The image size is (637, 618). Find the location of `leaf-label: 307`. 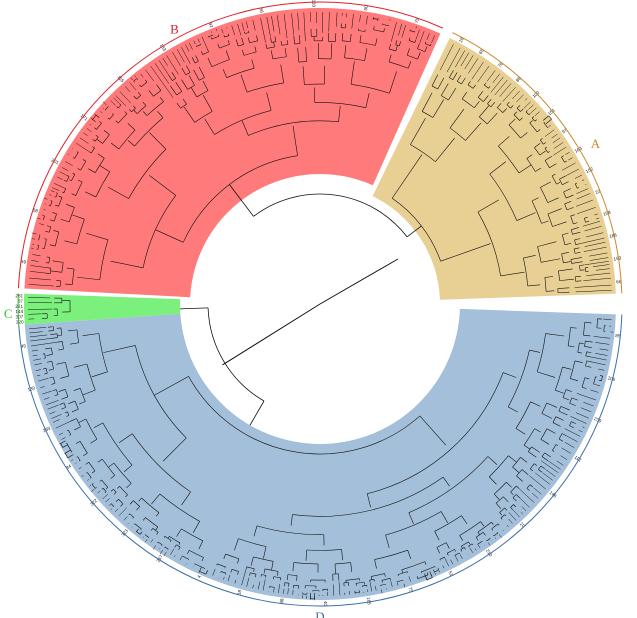

leaf-label: 307 is located at coordinates (19, 316).